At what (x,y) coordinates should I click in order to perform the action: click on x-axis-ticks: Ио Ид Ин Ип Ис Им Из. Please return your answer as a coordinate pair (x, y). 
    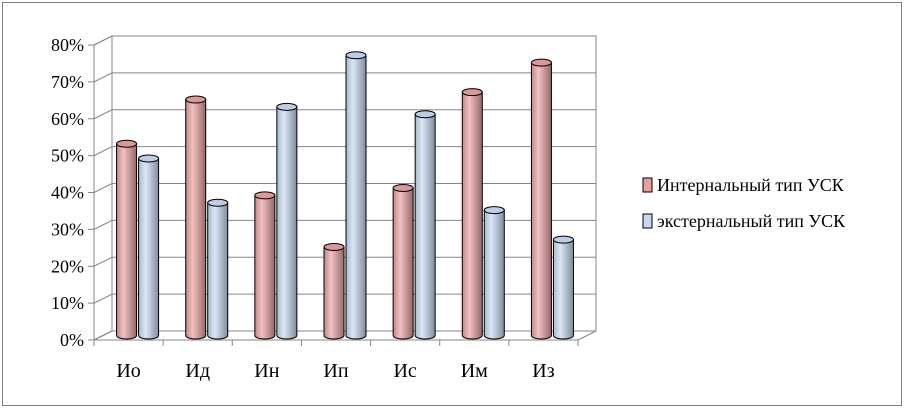
    Looking at the image, I should click on (336, 361).